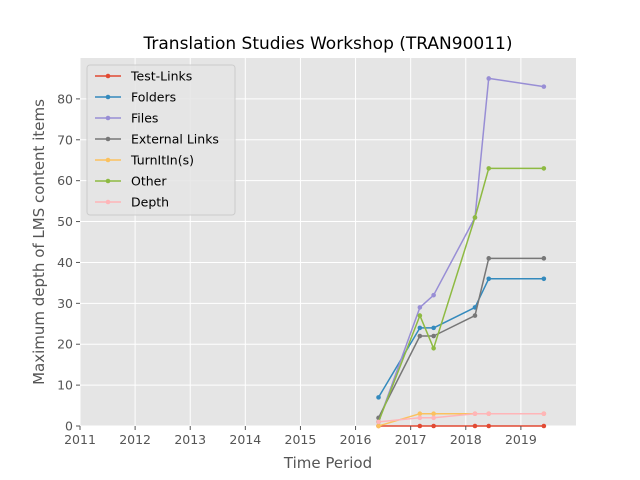  What do you see at coordinates (175, 139) in the screenshot?
I see `legend-label: External Links` at bounding box center [175, 139].